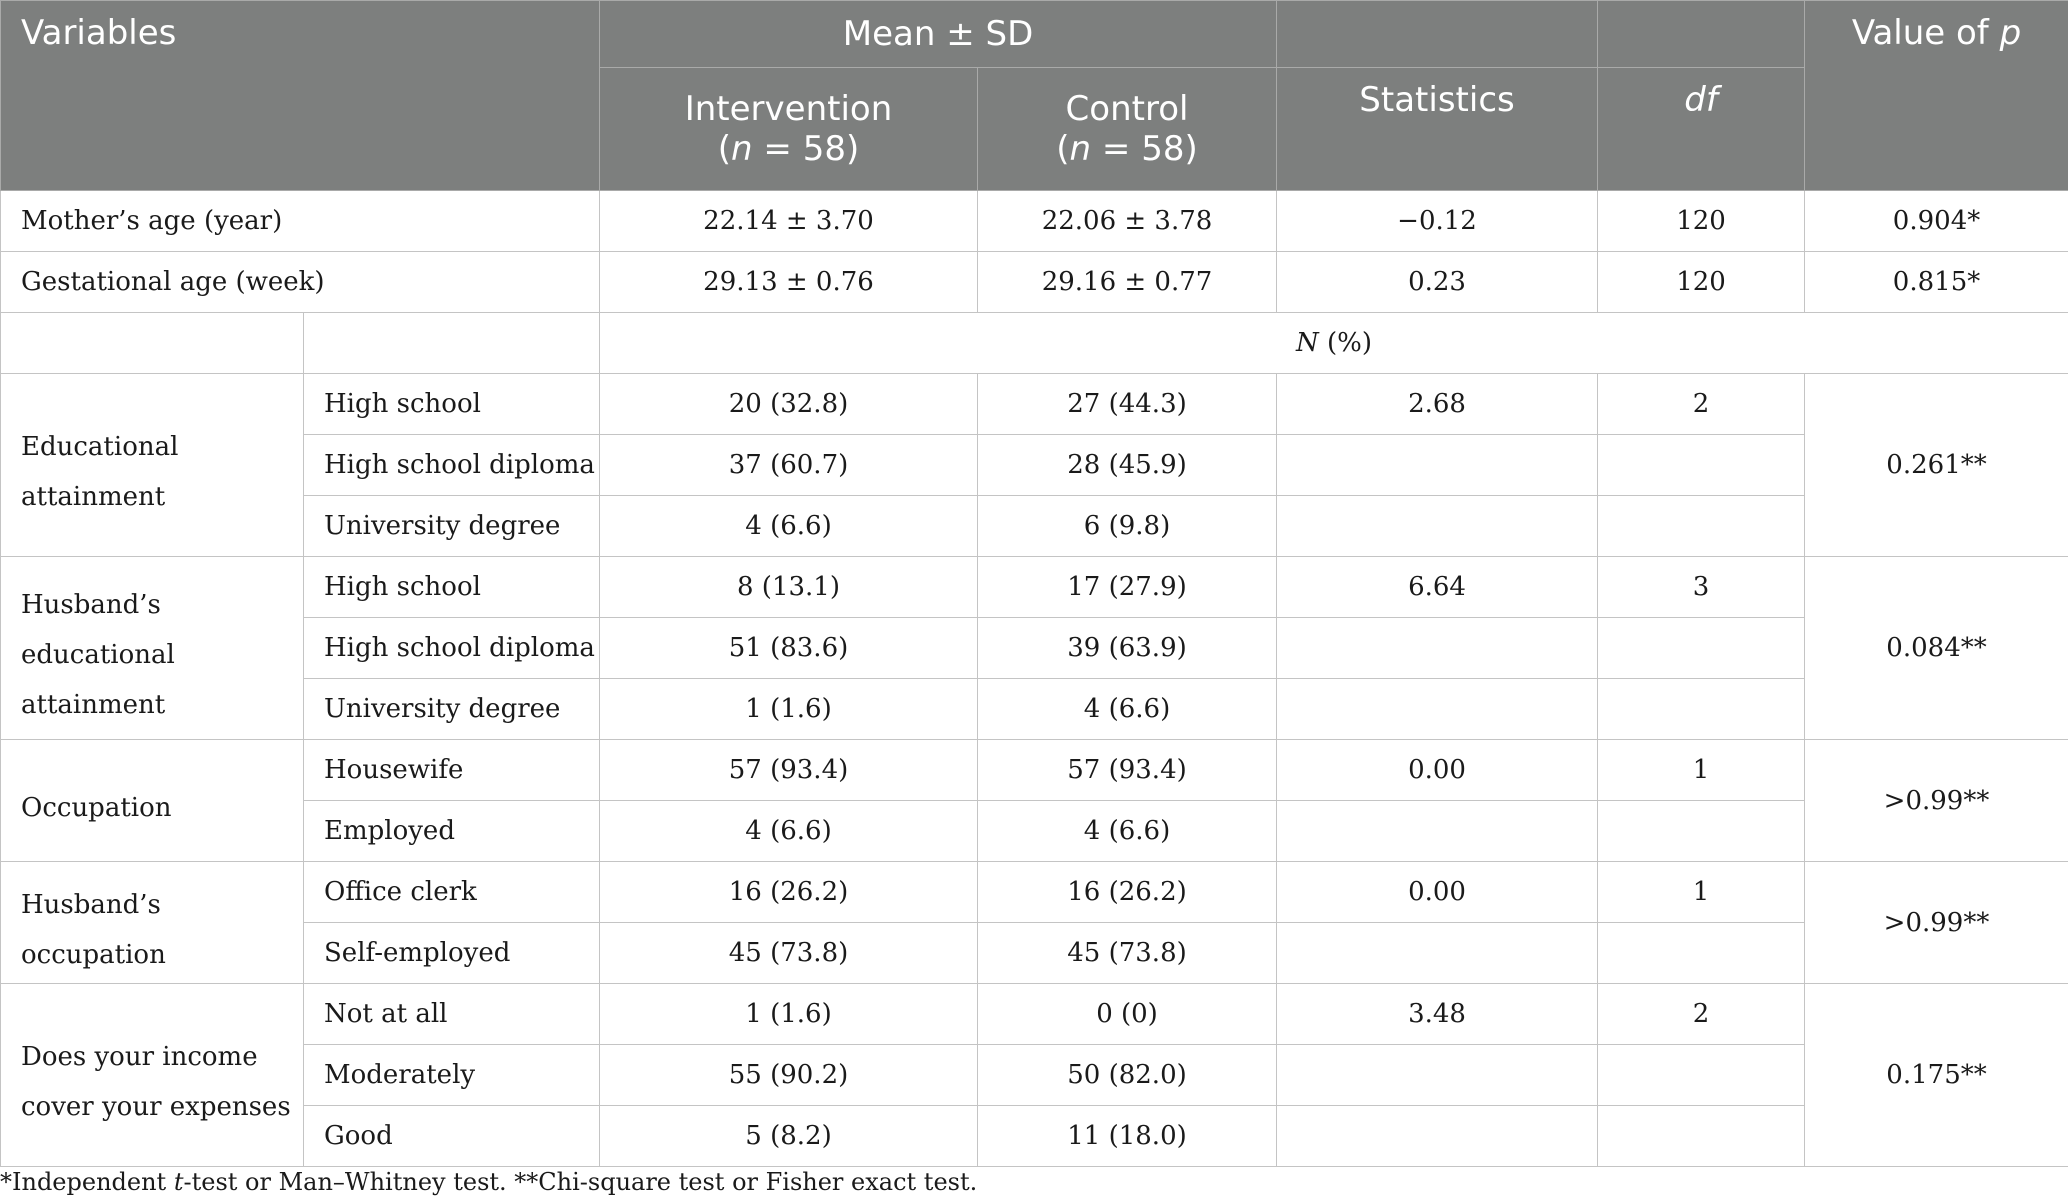 This screenshot has height=1198, width=2068. I want to click on table-row: High school diploma 51 (83.6) 39 (63.9), so click(1034, 648).